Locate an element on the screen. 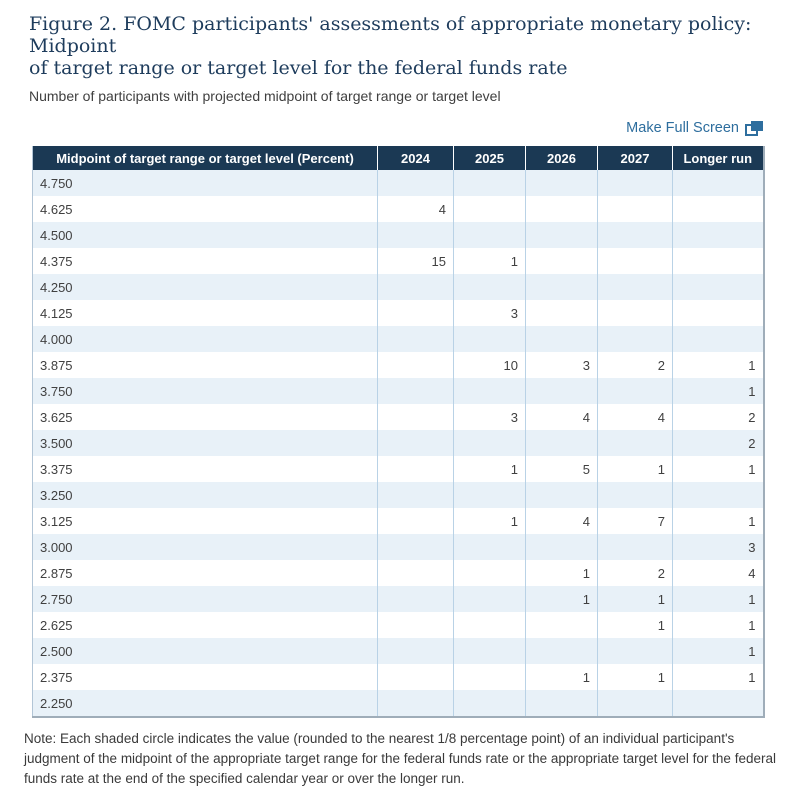  rate-label-cell: 4.000 is located at coordinates (205, 339).